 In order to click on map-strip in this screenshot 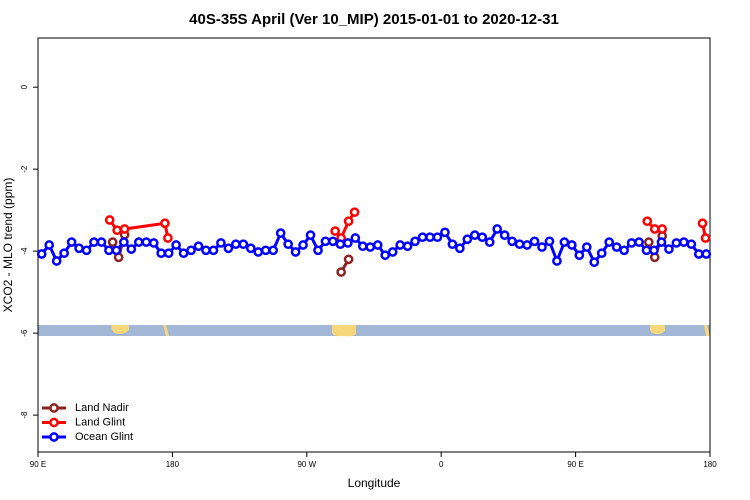, I will do `click(374, 331)`.